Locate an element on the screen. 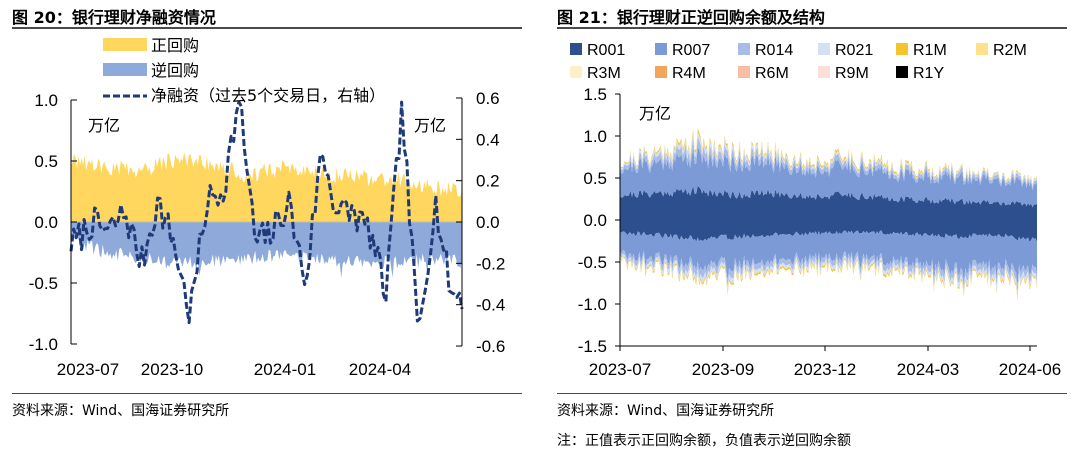  legend-label-r1m: R1M is located at coordinates (930, 50).